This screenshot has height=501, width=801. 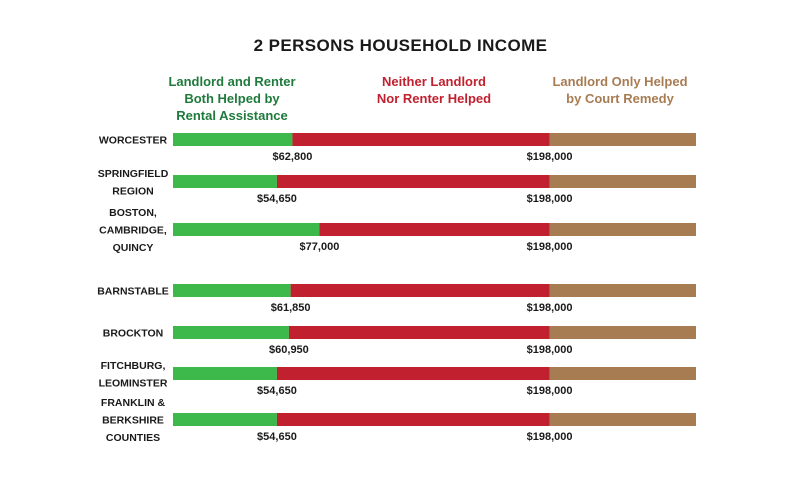 What do you see at coordinates (434, 90) in the screenshot?
I see `legend-neither-helped: Neither Landlord Nor Renter Helped` at bounding box center [434, 90].